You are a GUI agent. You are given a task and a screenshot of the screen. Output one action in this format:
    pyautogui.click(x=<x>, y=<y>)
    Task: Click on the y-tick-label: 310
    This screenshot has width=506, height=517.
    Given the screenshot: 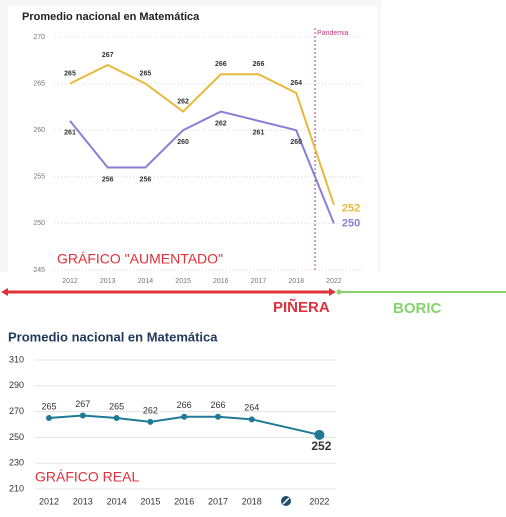 What is the action you would take?
    pyautogui.click(x=16, y=359)
    